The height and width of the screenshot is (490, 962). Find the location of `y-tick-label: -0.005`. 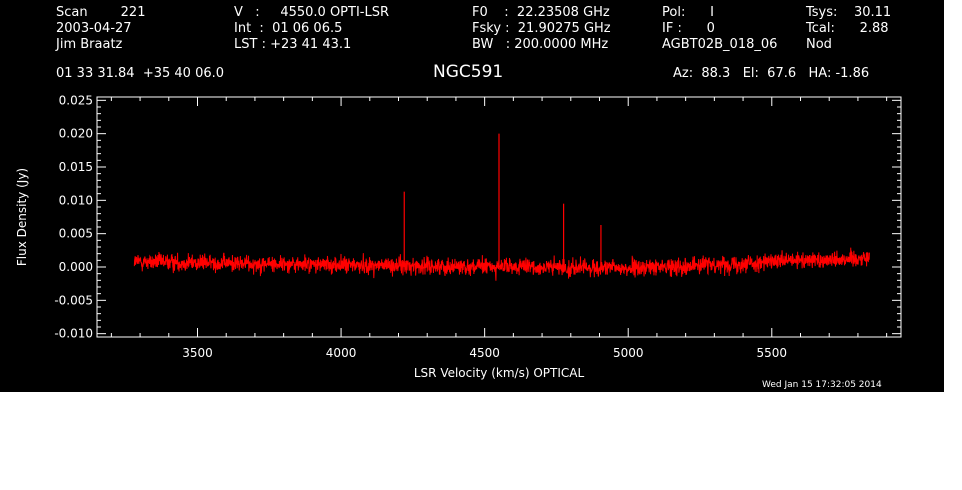

y-tick-label: -0.005 is located at coordinates (73, 300).